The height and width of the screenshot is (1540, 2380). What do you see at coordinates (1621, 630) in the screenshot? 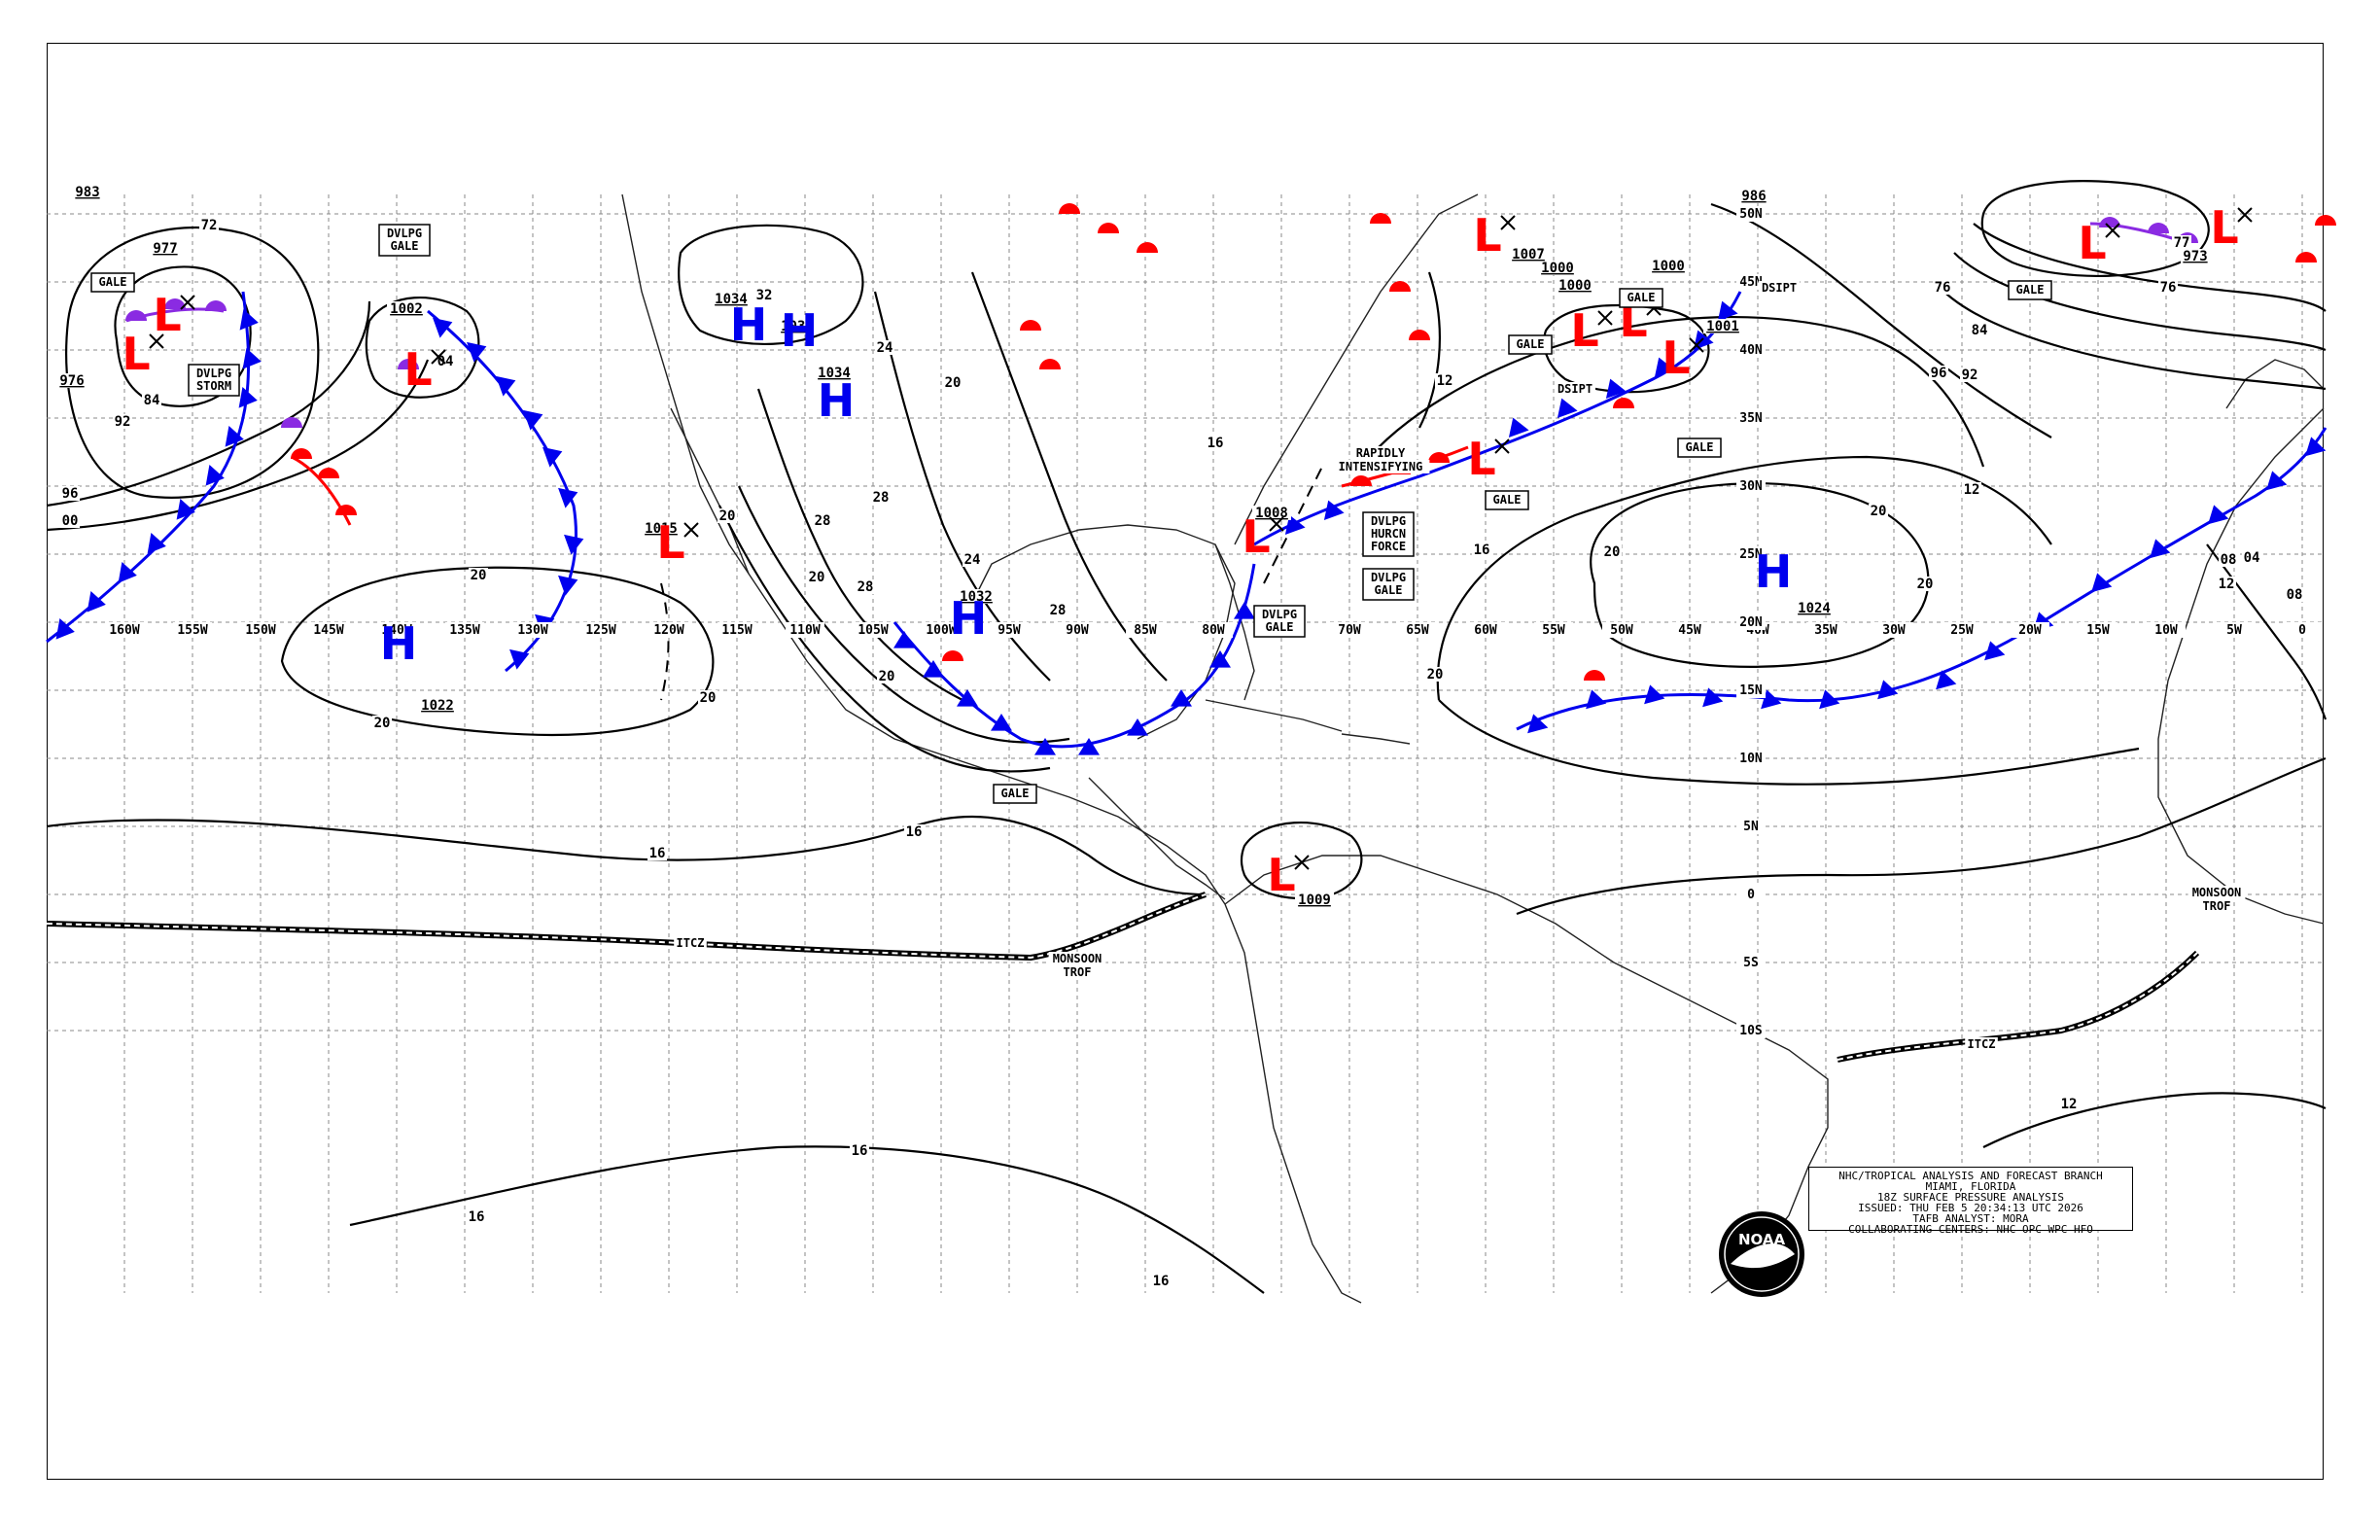
I see `longitude-label: 50W` at bounding box center [1621, 630].